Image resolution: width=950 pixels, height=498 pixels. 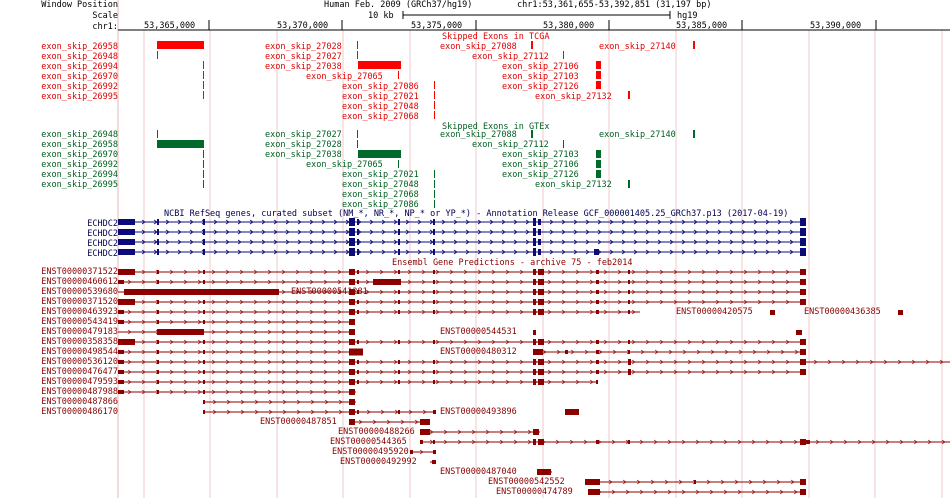 I want to click on tcga-item-label: exon_skip_27088, so click(x=478, y=47).